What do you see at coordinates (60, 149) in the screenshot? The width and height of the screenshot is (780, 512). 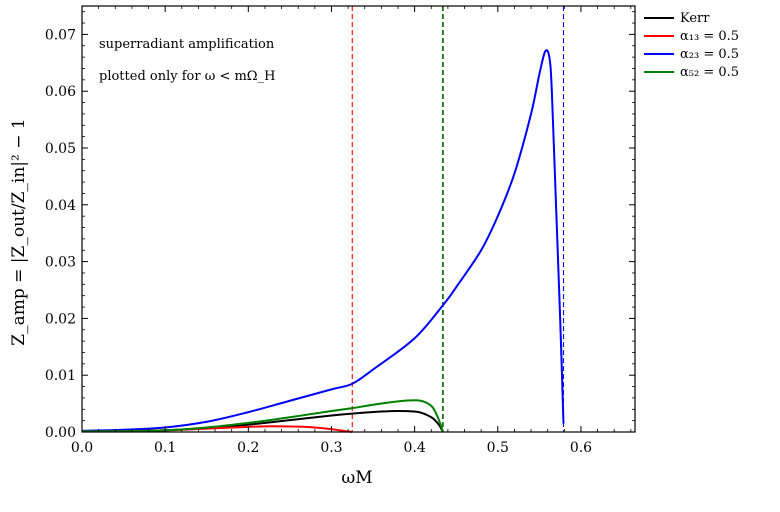 I see `y-tick-label: 0.05` at bounding box center [60, 149].